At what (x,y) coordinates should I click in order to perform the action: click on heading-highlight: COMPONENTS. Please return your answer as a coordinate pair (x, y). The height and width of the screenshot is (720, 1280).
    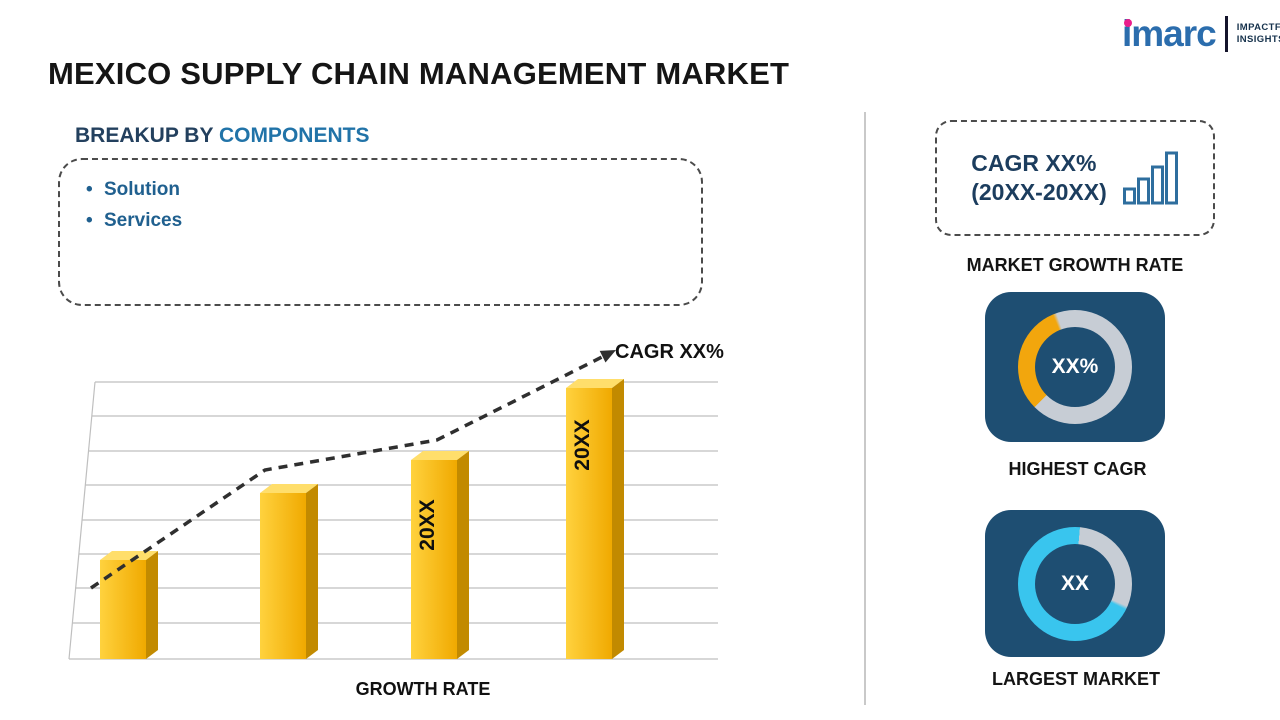
    Looking at the image, I should click on (294, 135).